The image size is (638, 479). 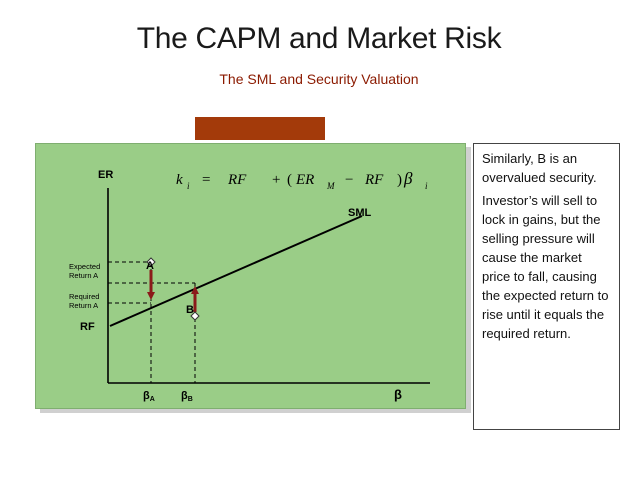 What do you see at coordinates (237, 180) in the screenshot?
I see `formula-rf1: RF` at bounding box center [237, 180].